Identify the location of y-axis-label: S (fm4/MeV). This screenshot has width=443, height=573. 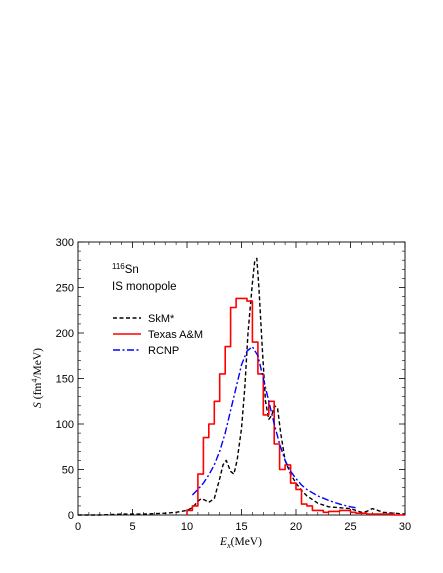
(37, 378).